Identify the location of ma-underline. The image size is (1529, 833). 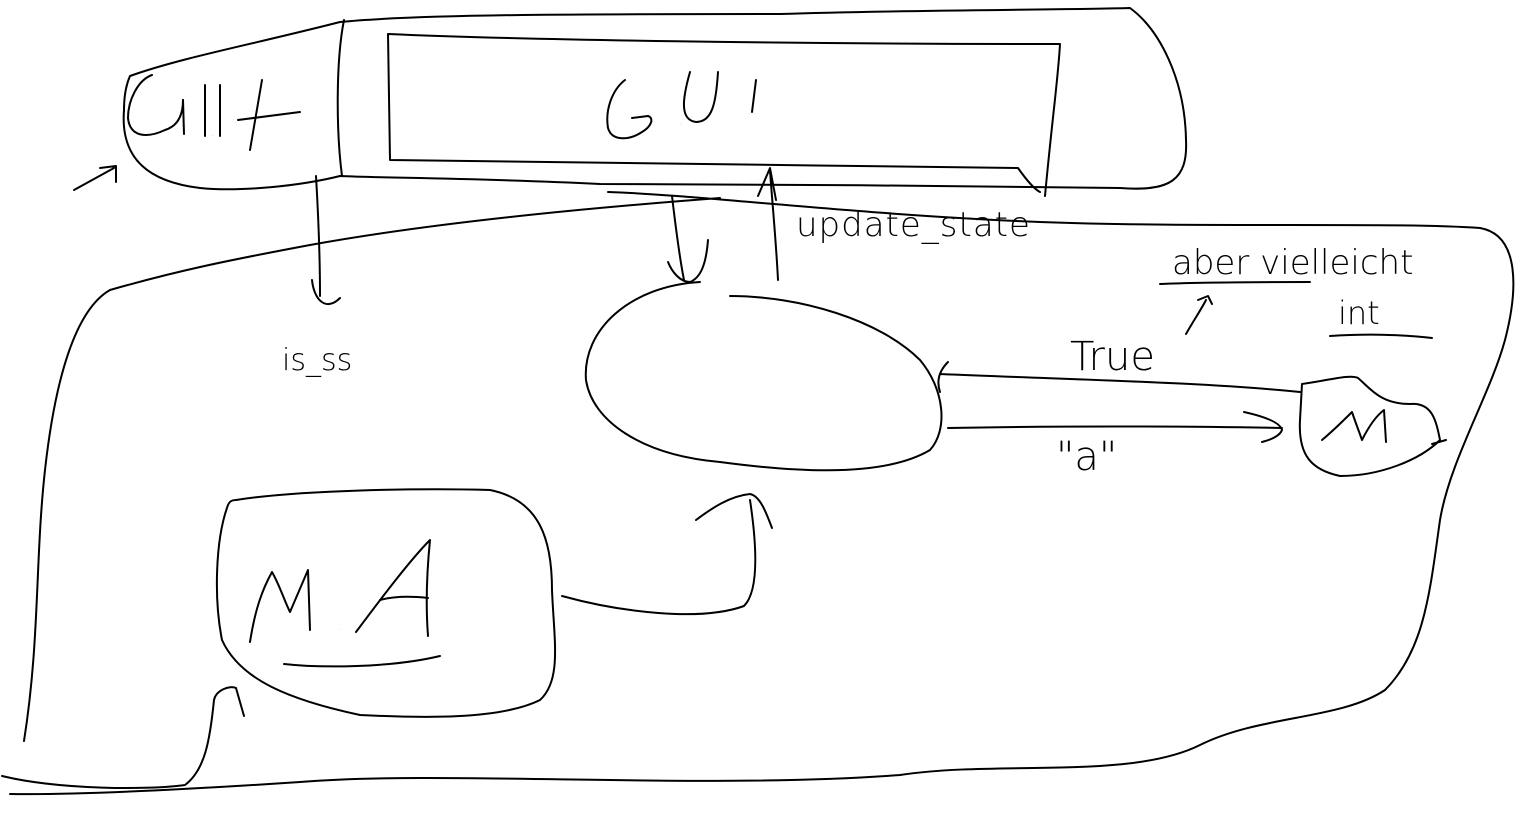
(362, 661).